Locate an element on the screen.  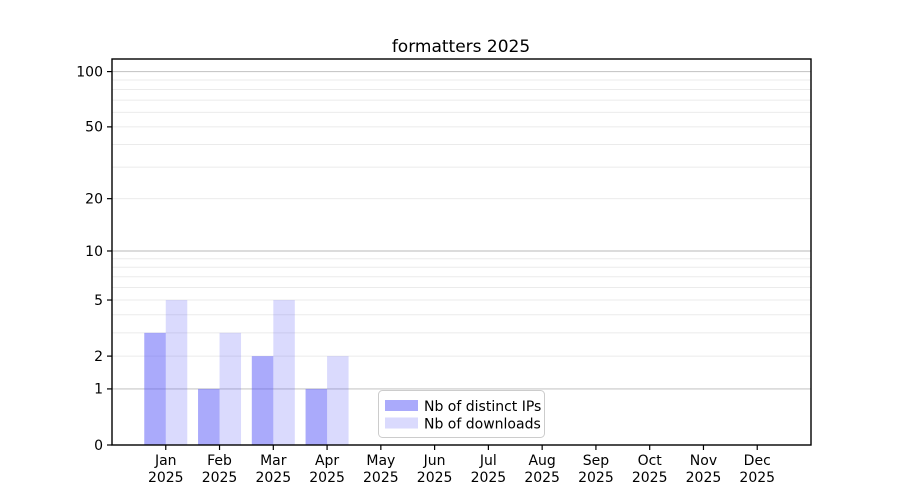
y-tick-label: 5 is located at coordinates (98, 301).